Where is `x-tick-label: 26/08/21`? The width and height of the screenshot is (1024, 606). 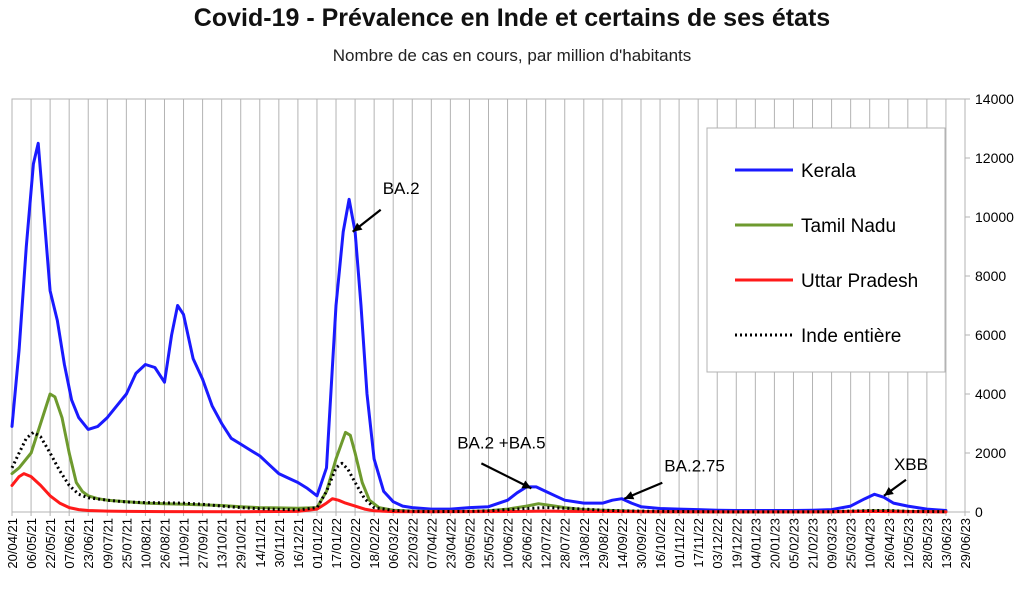
x-tick-label: 26/08/21 is located at coordinates (164, 543).